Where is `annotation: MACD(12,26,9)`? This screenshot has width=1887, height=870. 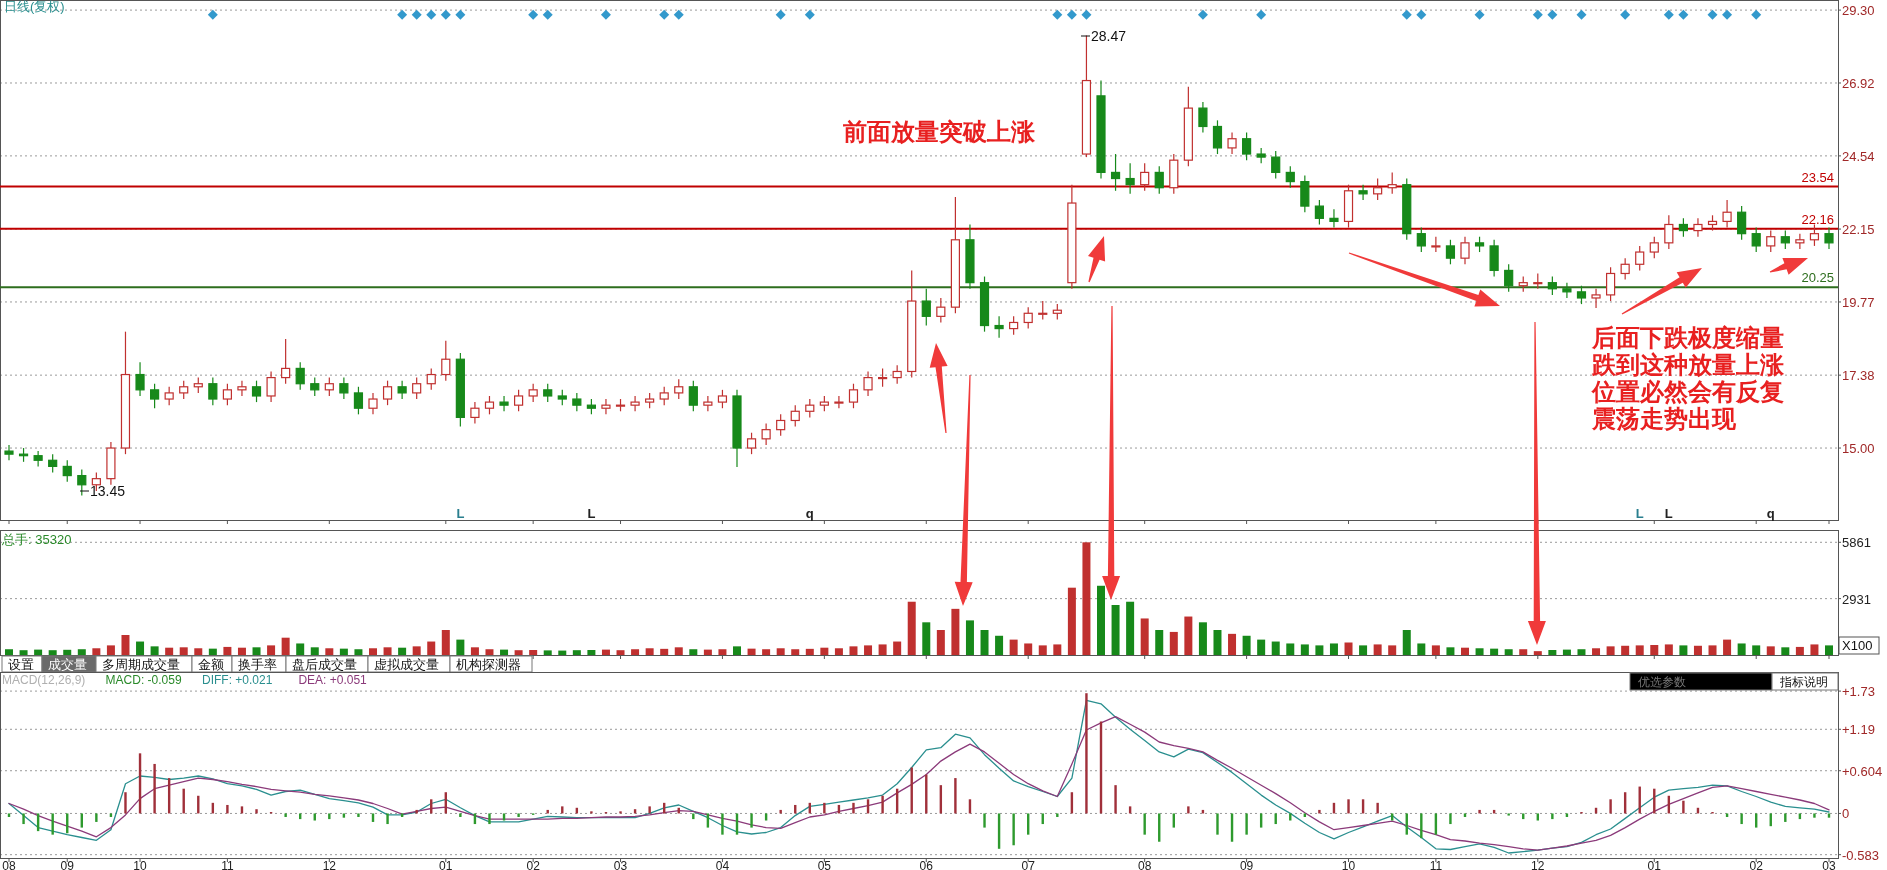
annotation: MACD(12,26,9) is located at coordinates (44, 680).